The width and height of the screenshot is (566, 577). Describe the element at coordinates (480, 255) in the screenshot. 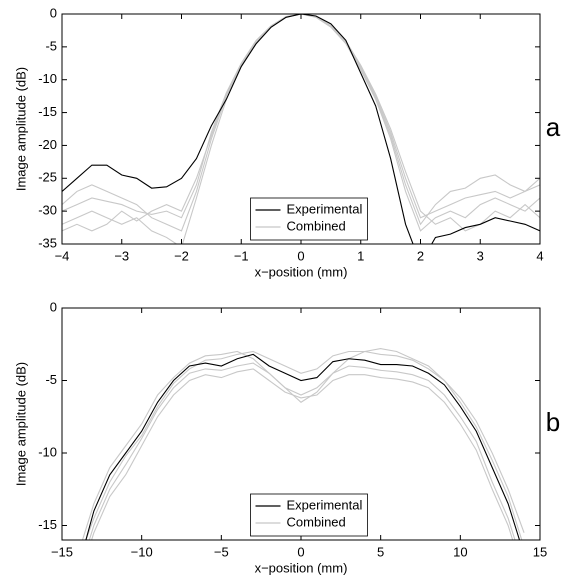

I see `x-tick-label: 3` at that location.